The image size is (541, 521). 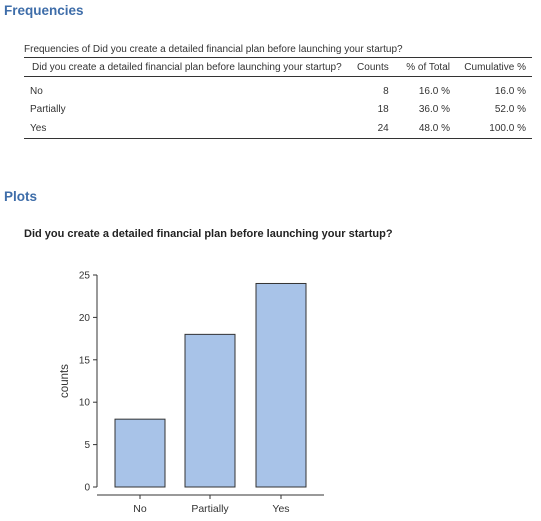 I want to click on row-percent-total: 16.0 %, so click(x=434, y=91).